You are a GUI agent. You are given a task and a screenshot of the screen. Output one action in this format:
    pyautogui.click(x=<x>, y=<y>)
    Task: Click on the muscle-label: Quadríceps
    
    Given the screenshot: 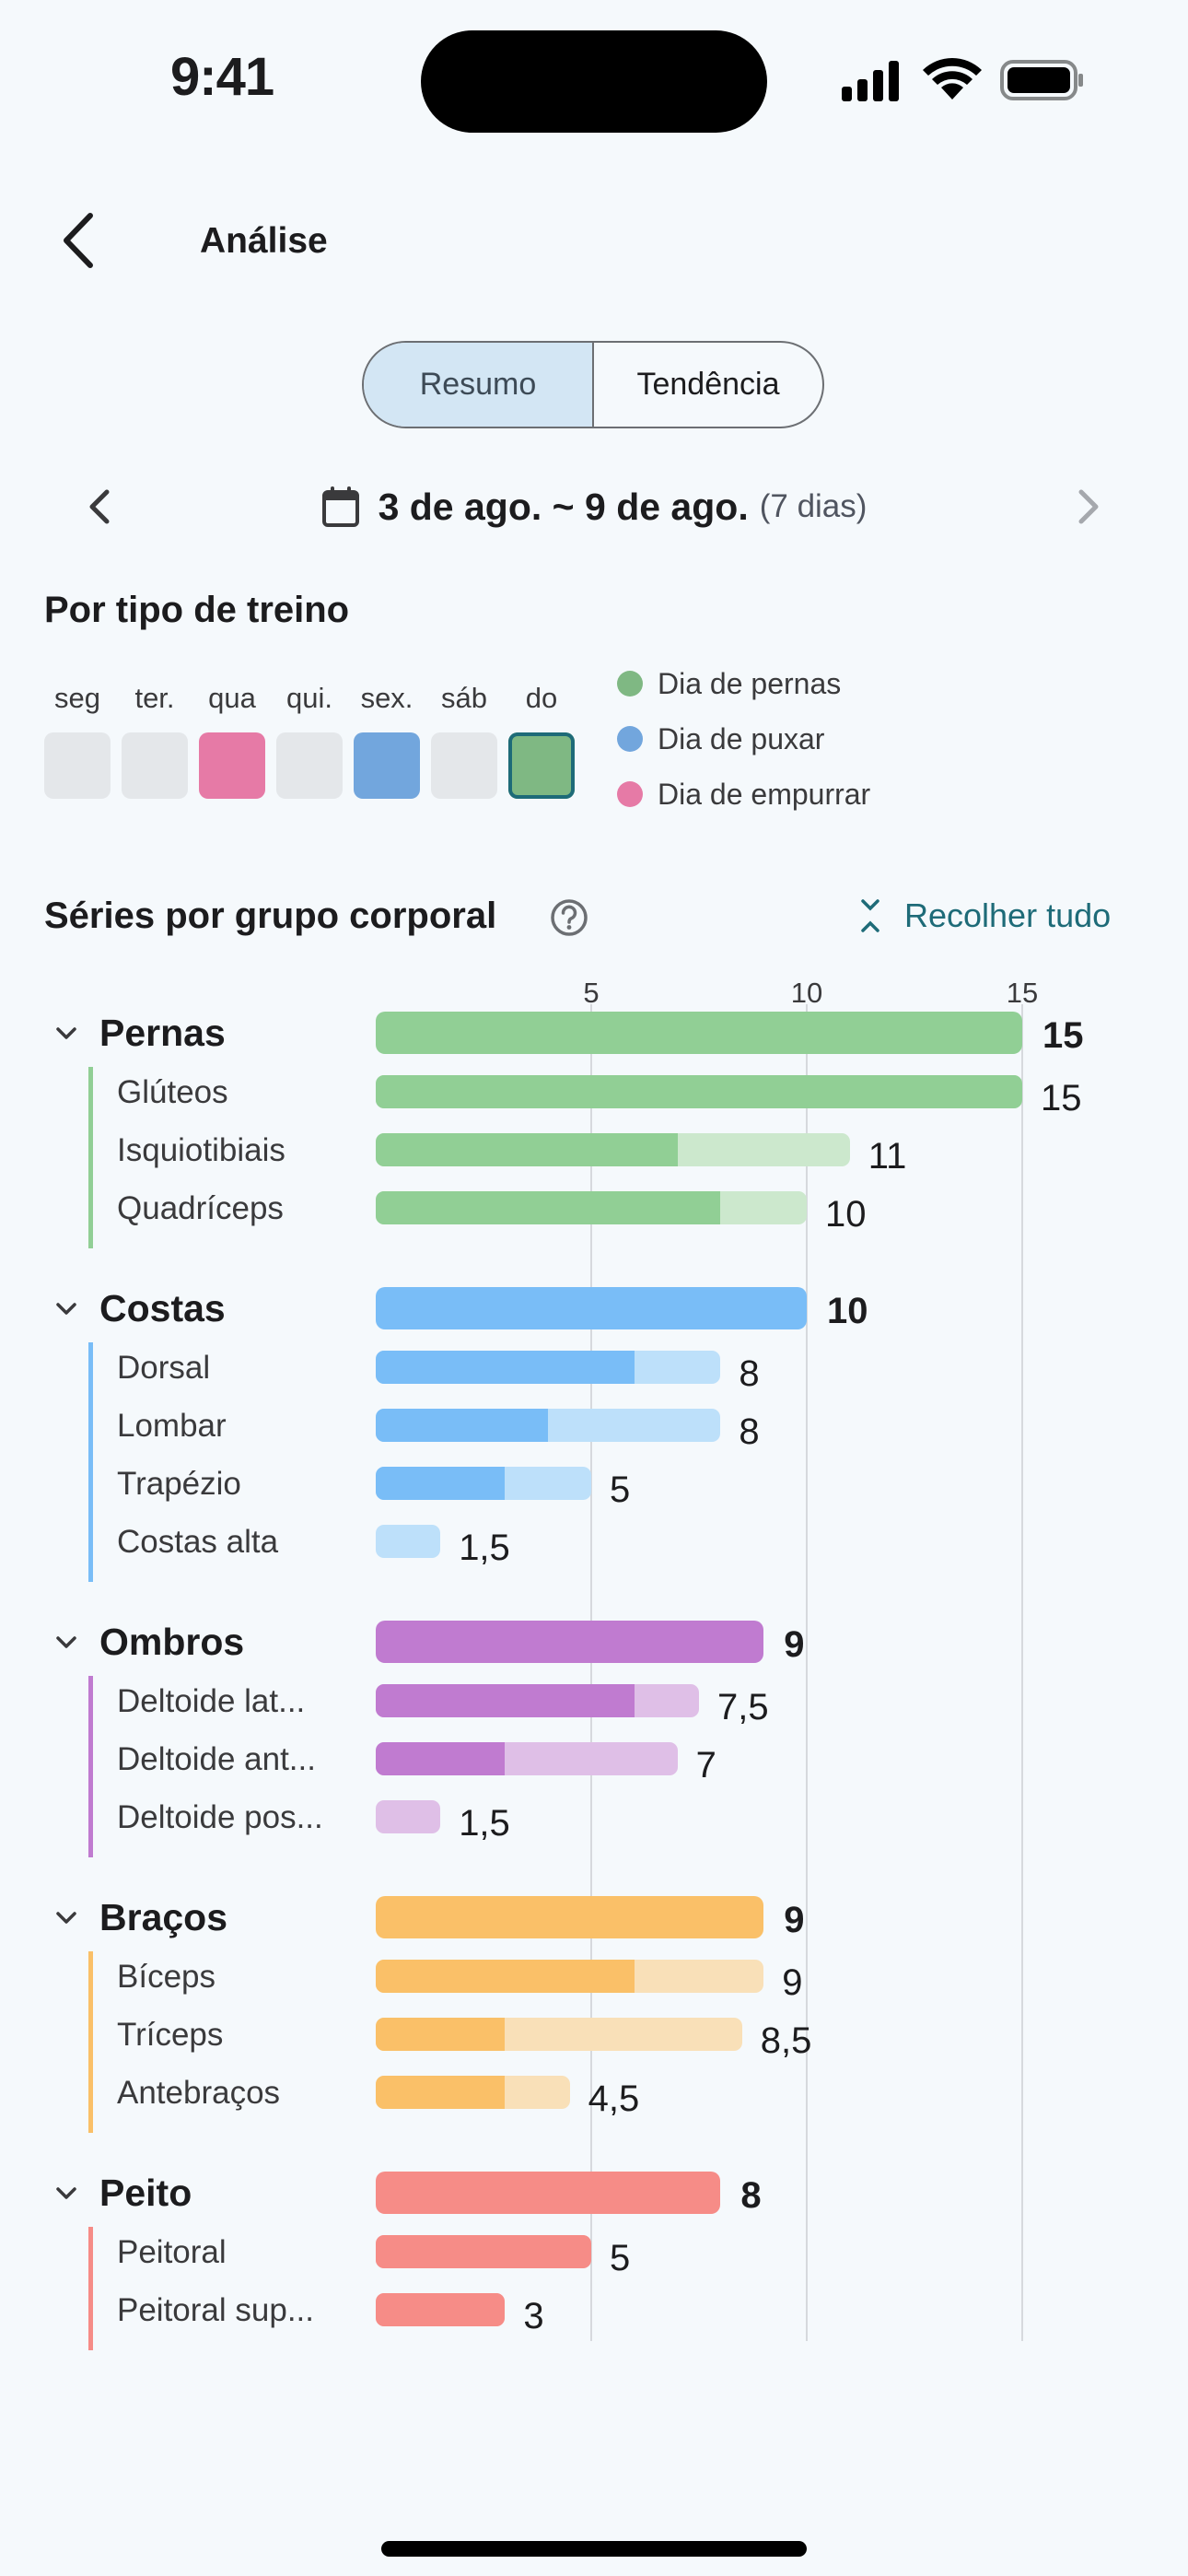 What is the action you would take?
    pyautogui.click(x=201, y=1208)
    